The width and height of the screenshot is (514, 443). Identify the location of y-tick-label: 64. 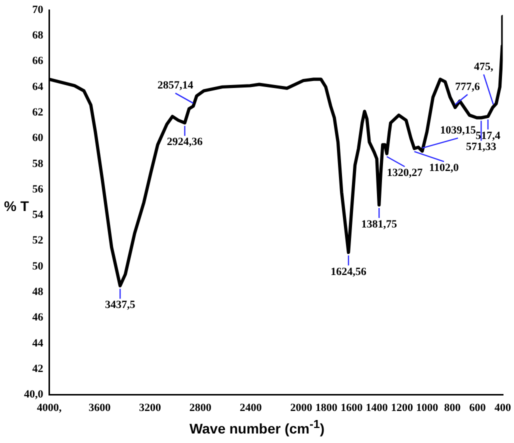
(38, 86).